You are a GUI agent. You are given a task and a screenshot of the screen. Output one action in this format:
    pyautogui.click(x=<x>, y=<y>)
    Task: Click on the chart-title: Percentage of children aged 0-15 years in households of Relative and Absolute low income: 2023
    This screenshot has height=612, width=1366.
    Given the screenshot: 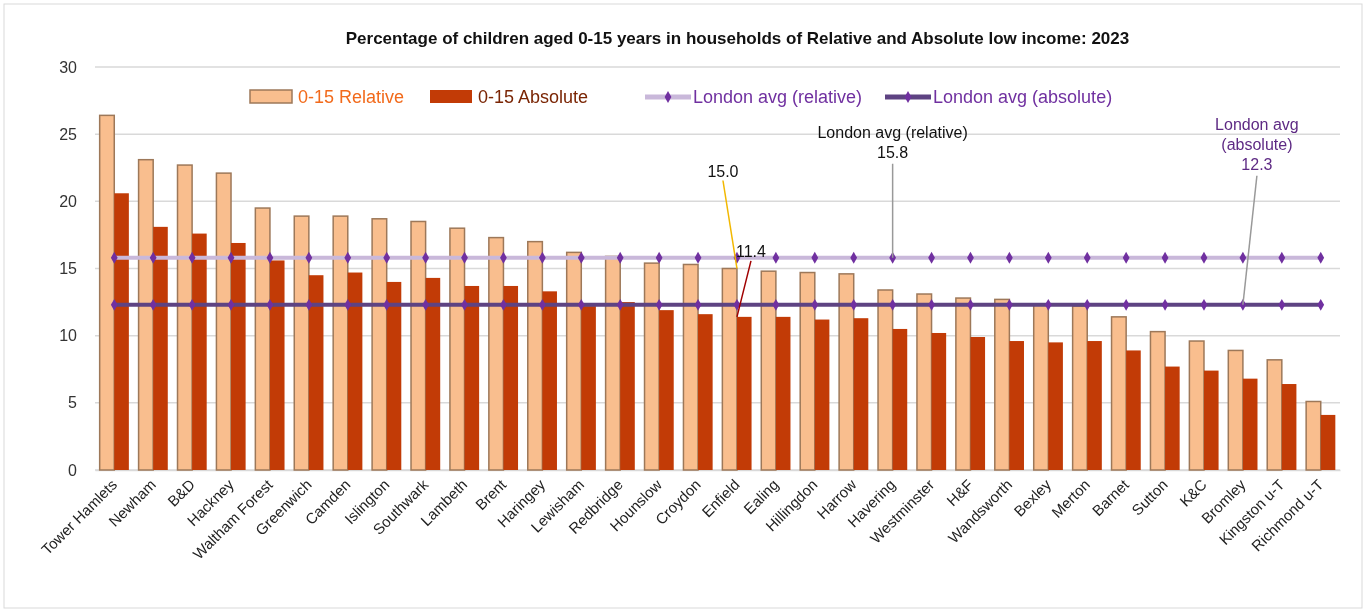 What is the action you would take?
    pyautogui.click(x=737, y=38)
    